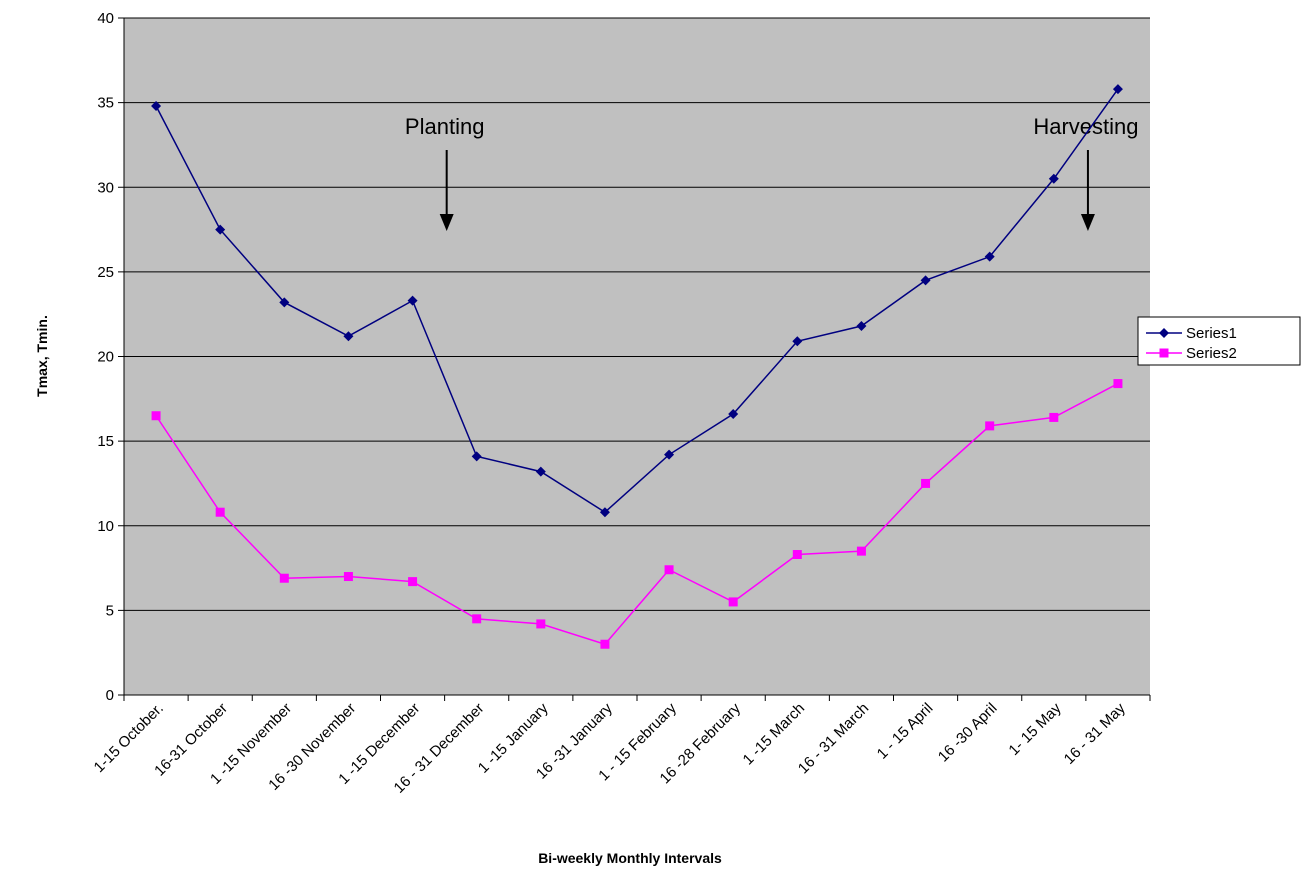  Describe the element at coordinates (105, 441) in the screenshot. I see `y-tick-label: 15` at that location.